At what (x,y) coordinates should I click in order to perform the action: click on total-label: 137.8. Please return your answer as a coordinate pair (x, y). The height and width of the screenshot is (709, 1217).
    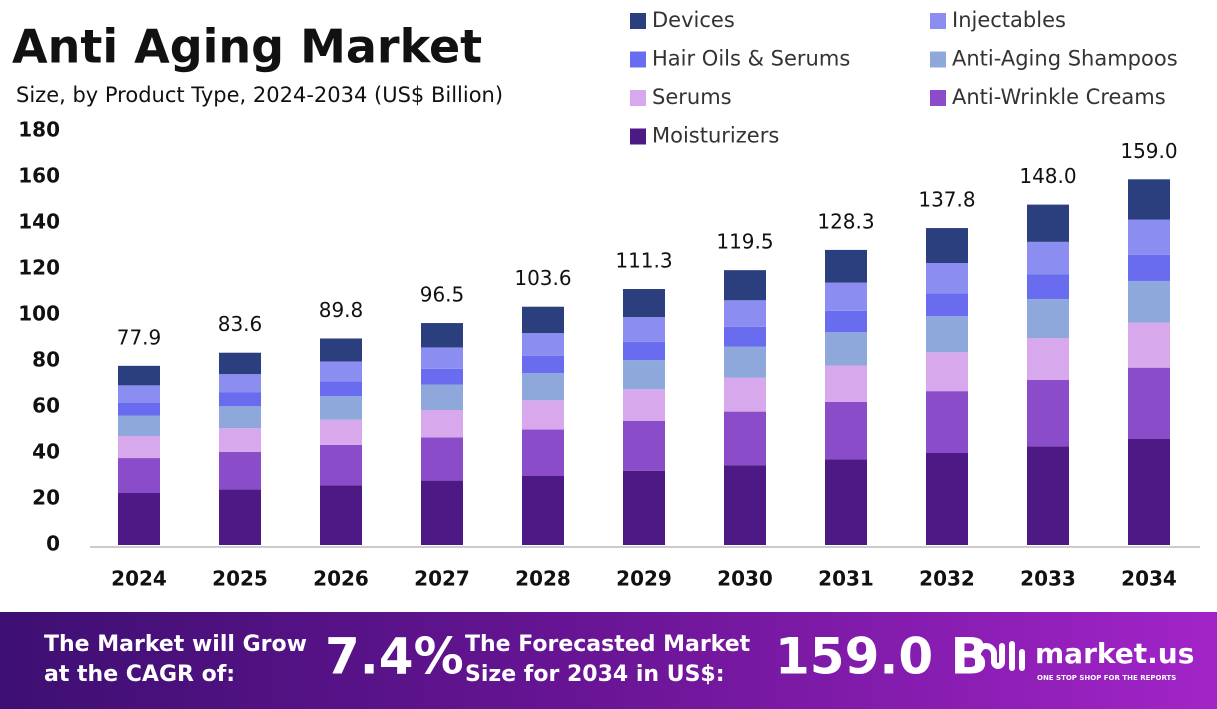
    Looking at the image, I should click on (946, 200).